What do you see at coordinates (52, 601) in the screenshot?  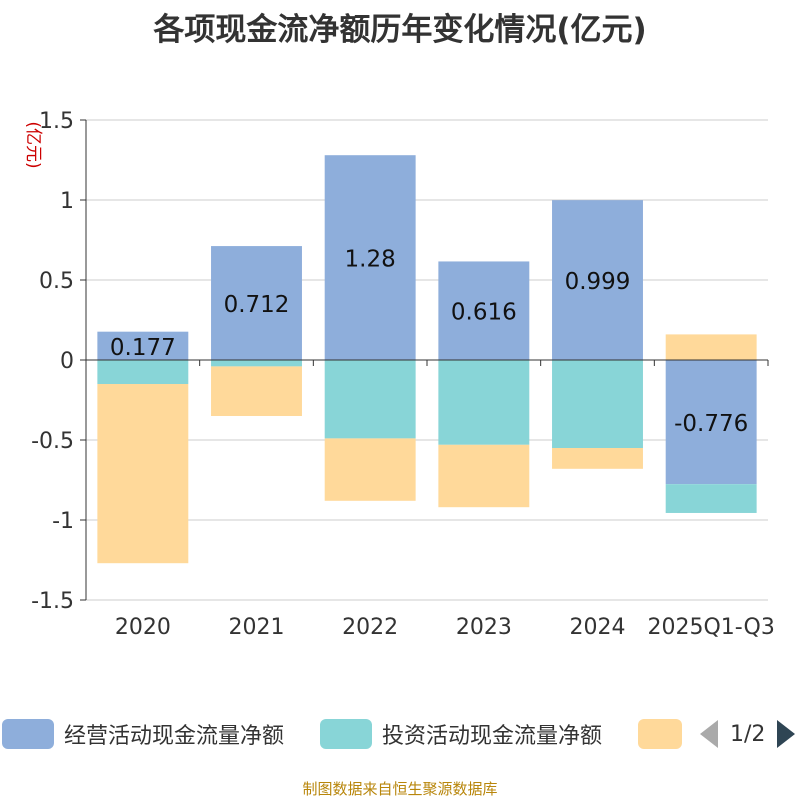 I see `y-tick-label: -1.5` at bounding box center [52, 601].